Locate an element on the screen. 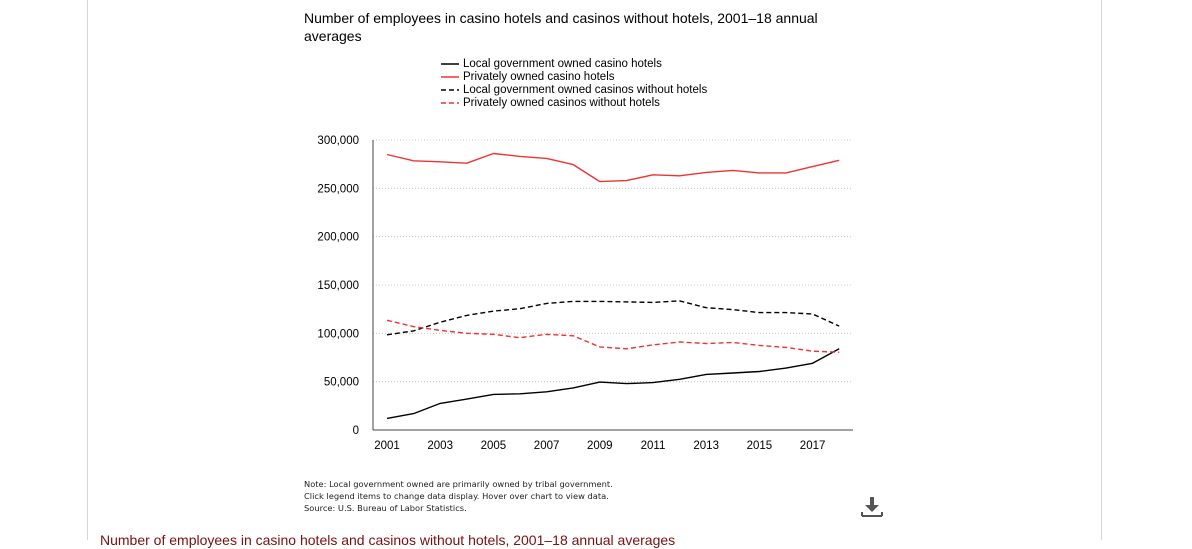 This screenshot has width=1192, height=549. legend-item-private-casinos-without-hotels: Privately owned casinos without hotels is located at coordinates (601, 102).